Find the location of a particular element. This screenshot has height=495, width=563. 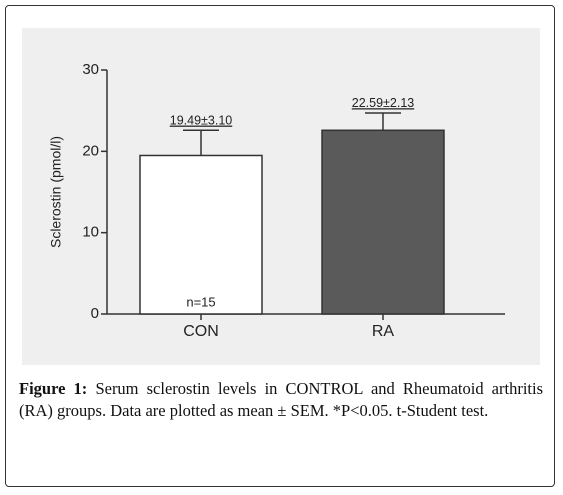

y-tick-label: 20 is located at coordinates (90, 150).